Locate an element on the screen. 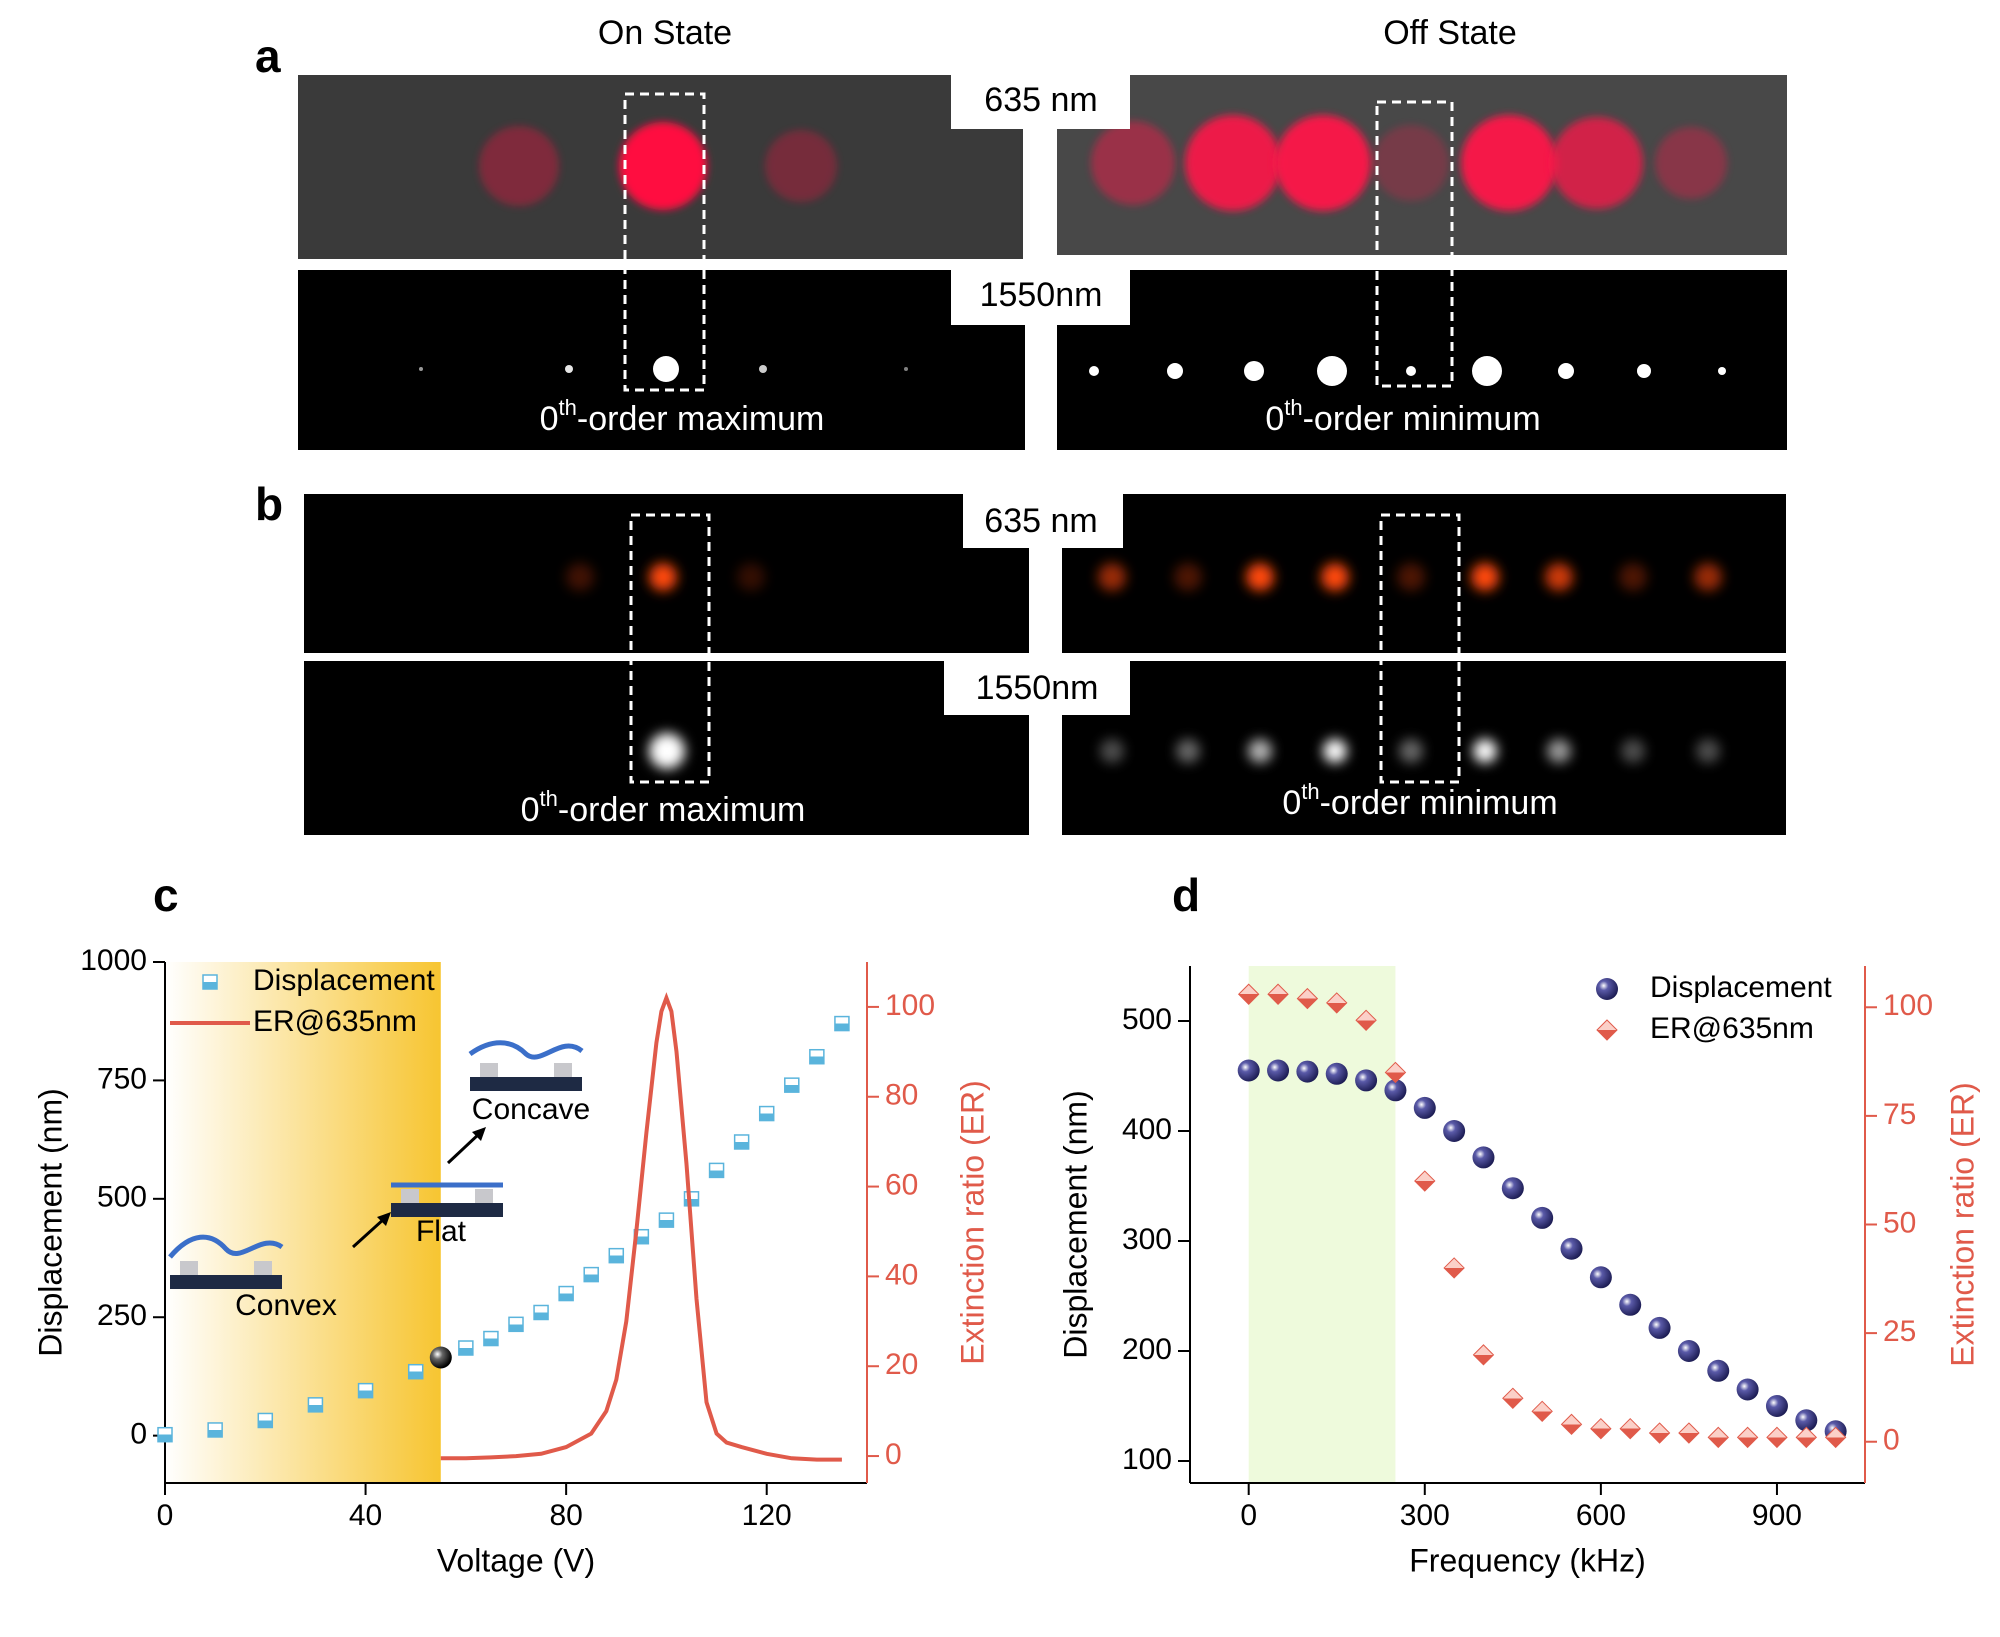 This screenshot has width=2000, height=1637. image-background is located at coordinates (1422, 360).